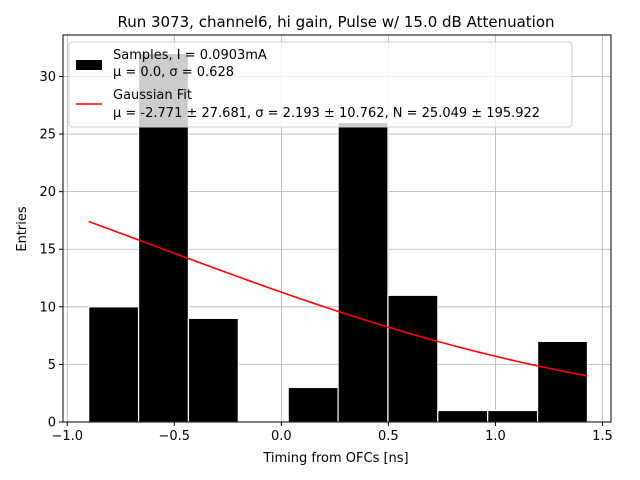 The image size is (640, 480). What do you see at coordinates (190, 55) in the screenshot?
I see `legend-samples-label: Samples, I = 0.0903mA` at bounding box center [190, 55].